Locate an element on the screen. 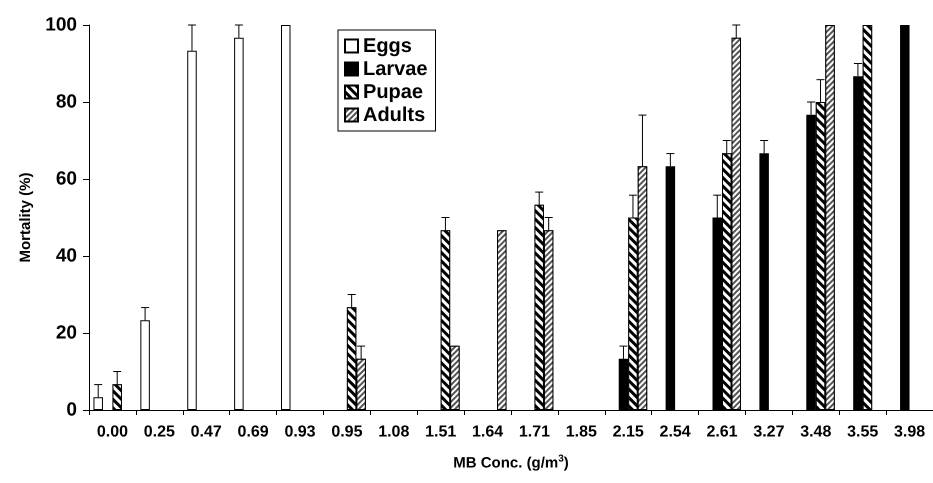 Image resolution: width=933 pixels, height=483 pixels. y-tick-label: 20 is located at coordinates (66, 333).